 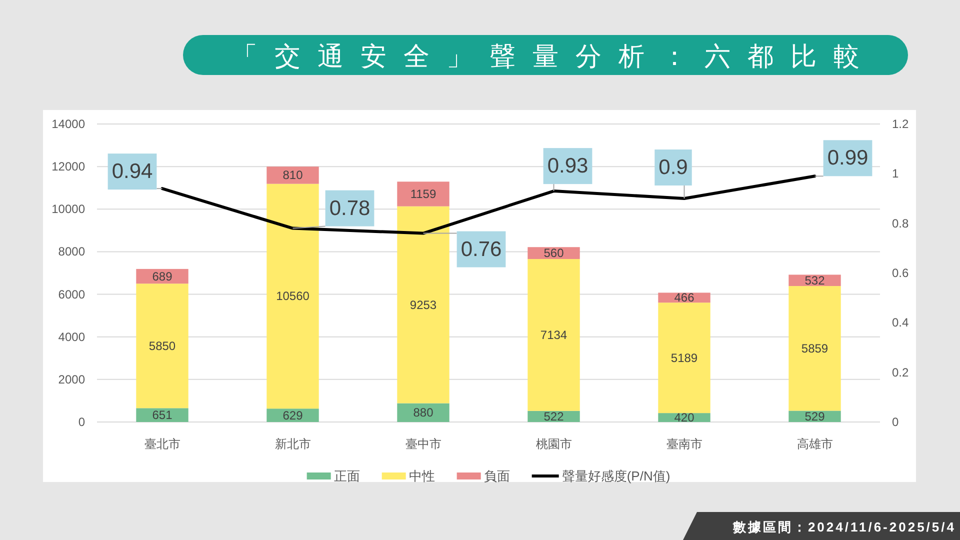 I want to click on data-label: 5189, so click(x=684, y=357).